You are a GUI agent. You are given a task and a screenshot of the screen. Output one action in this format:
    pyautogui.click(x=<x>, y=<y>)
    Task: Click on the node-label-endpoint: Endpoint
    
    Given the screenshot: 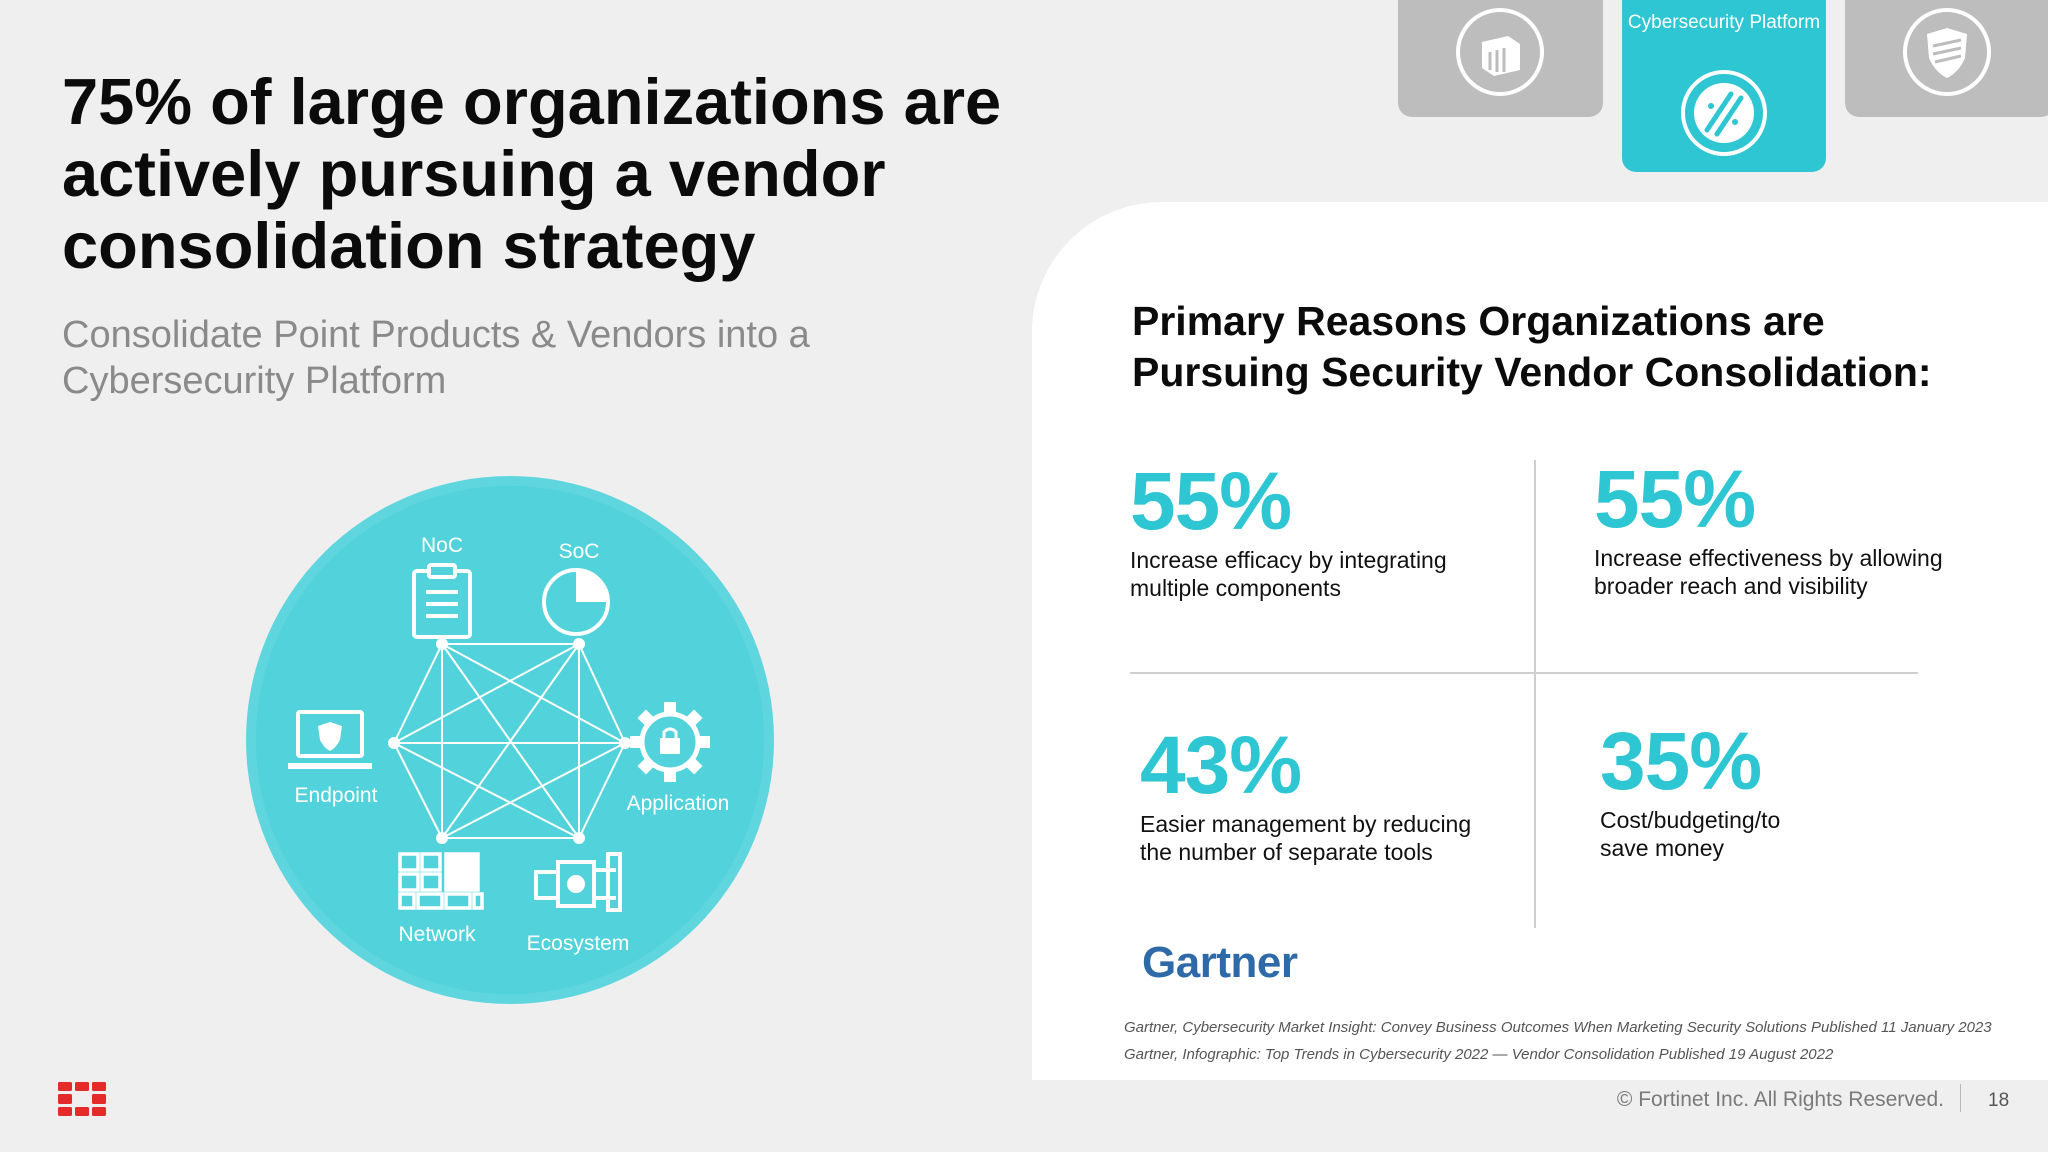 What is the action you would take?
    pyautogui.click(x=336, y=795)
    